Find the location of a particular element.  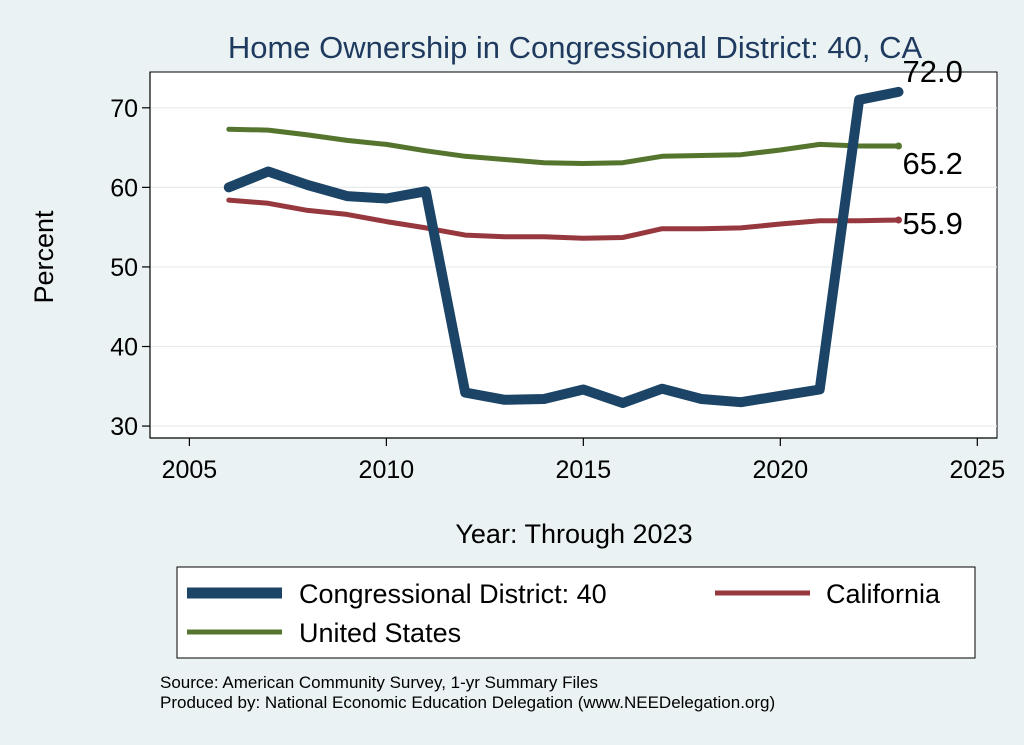

y-tick-label: 70 is located at coordinates (124, 109).